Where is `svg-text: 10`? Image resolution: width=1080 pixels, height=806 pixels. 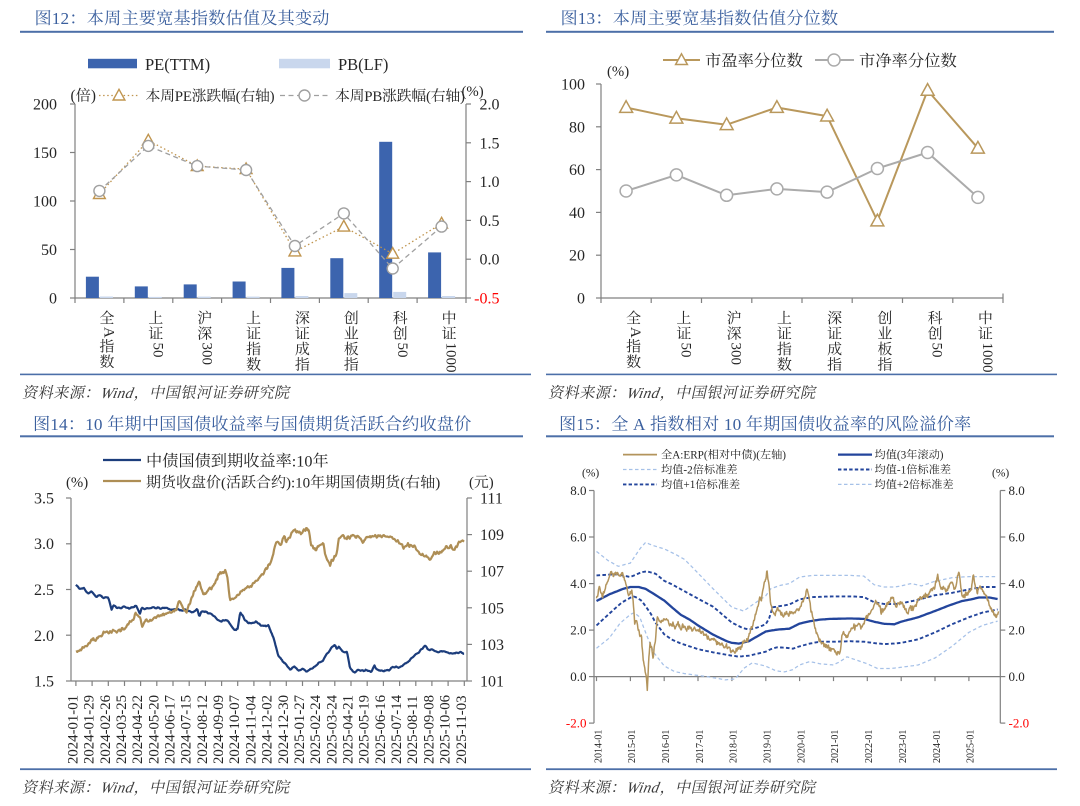
svg-text: 10 is located at coordinates (733, 424).